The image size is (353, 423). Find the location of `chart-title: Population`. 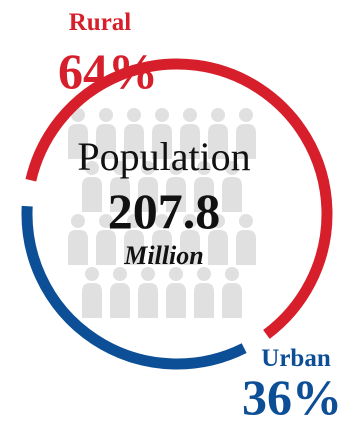

chart-title: Population is located at coordinates (163, 156).